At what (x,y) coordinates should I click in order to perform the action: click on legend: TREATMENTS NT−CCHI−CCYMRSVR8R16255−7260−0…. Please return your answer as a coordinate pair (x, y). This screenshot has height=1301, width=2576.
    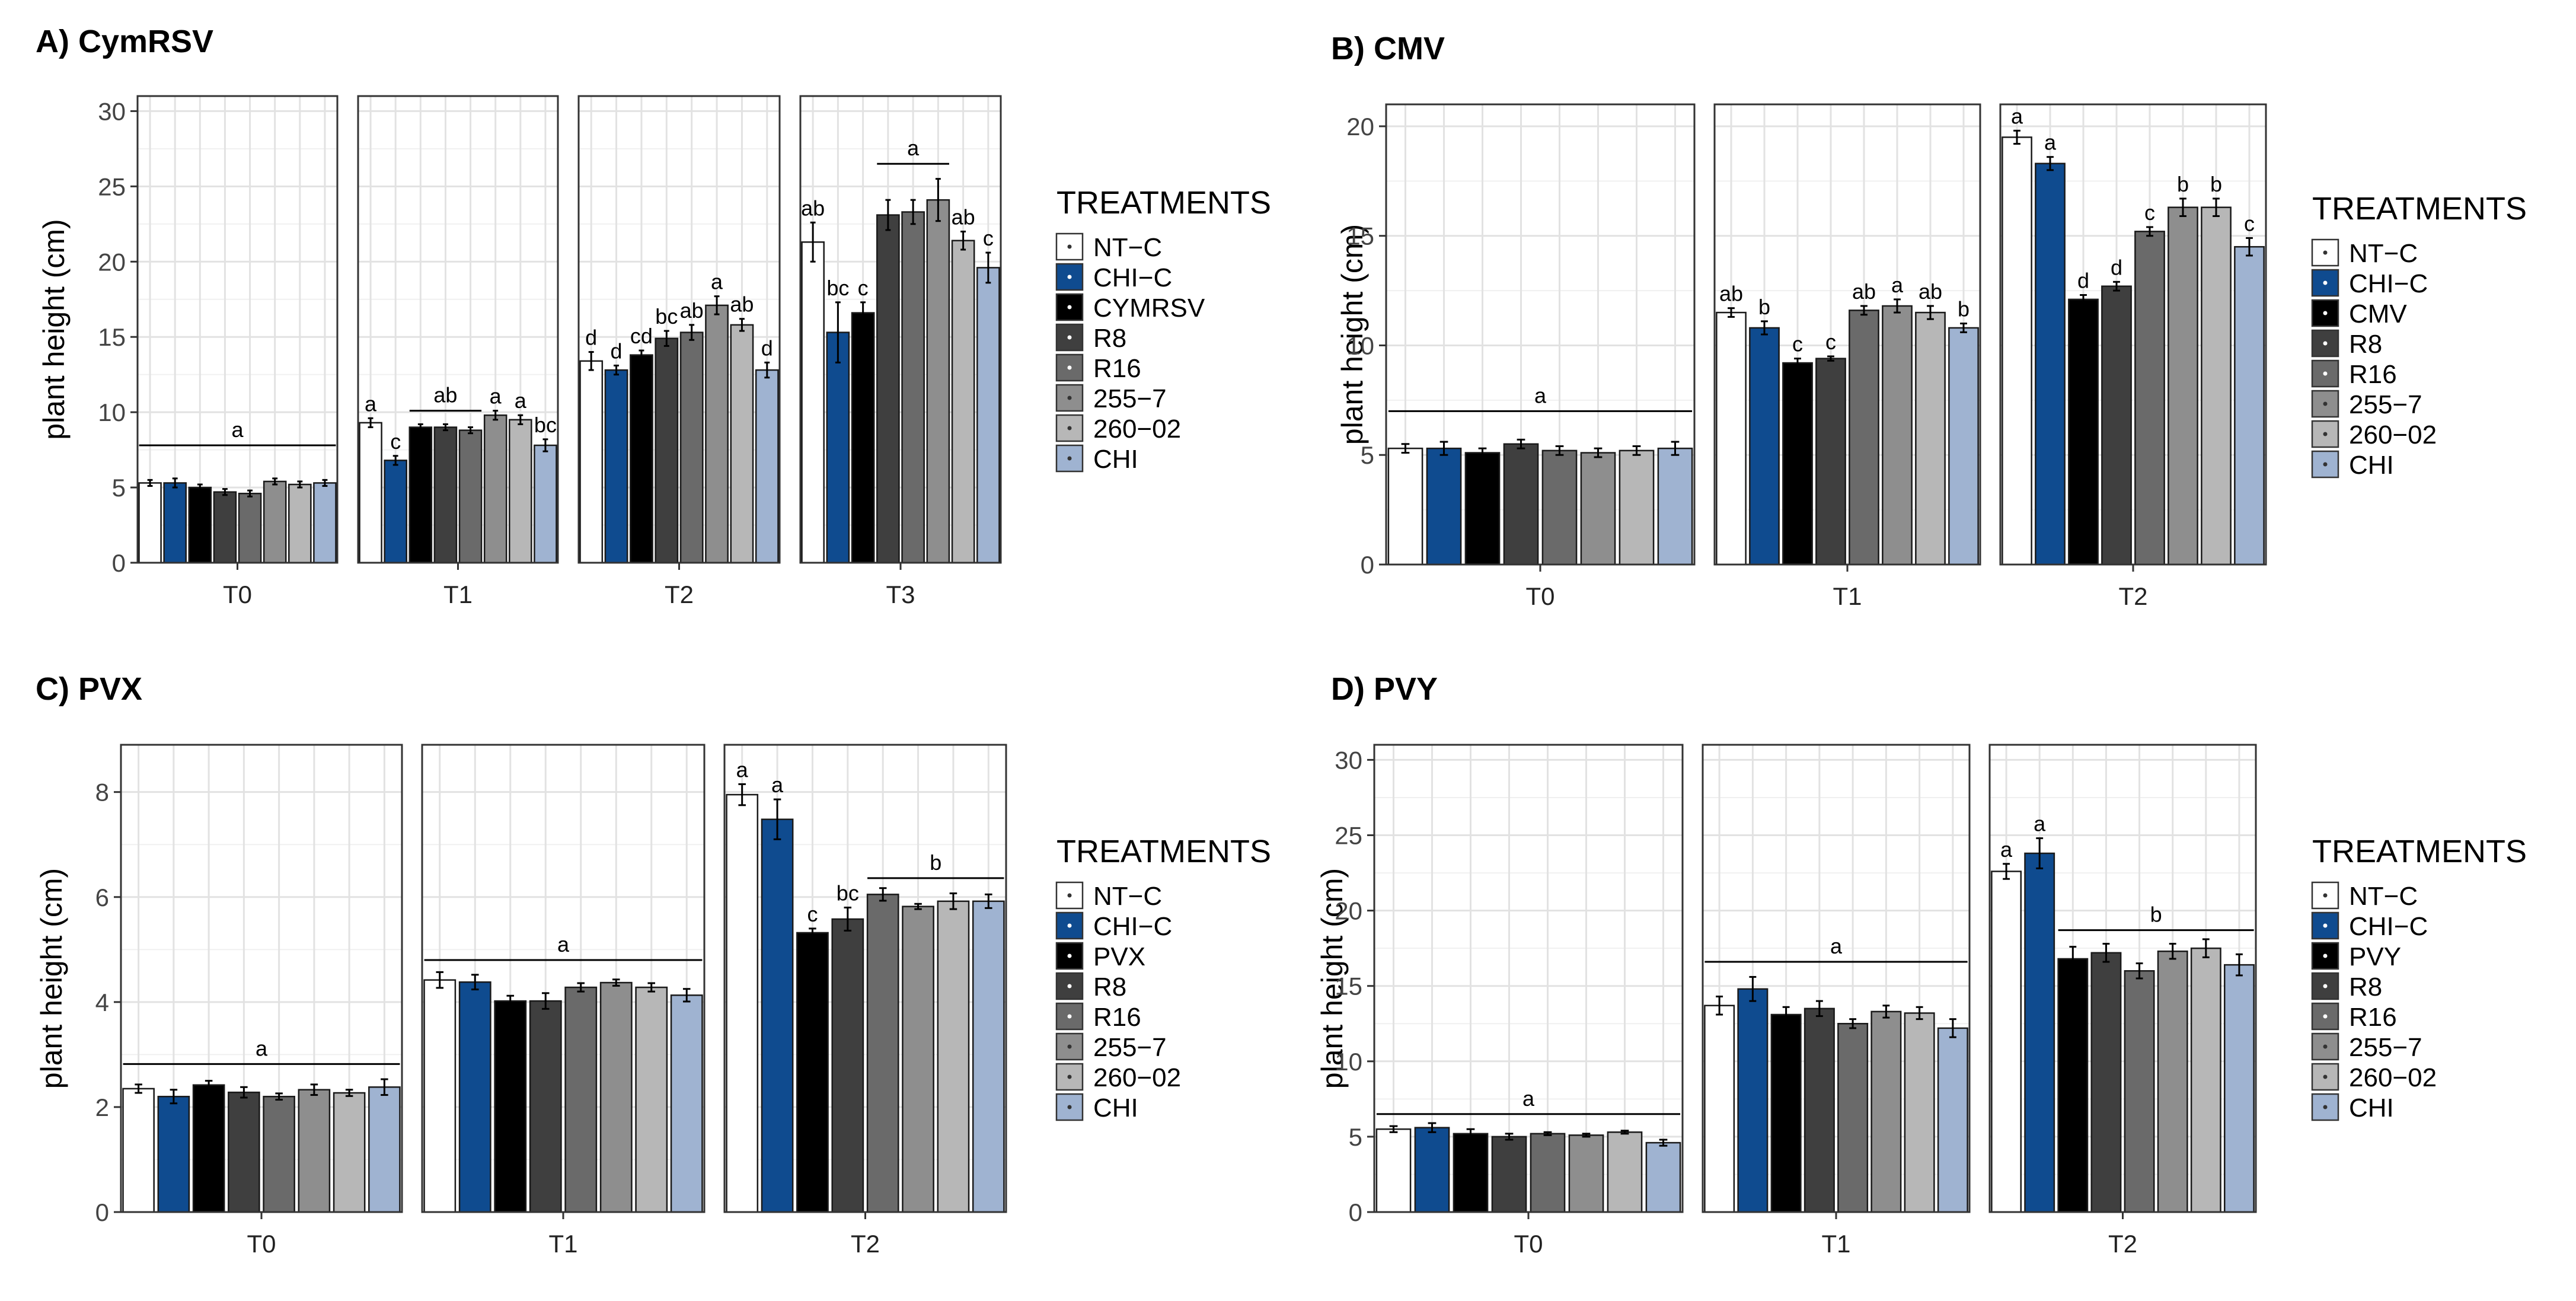
    Looking at the image, I should click on (1163, 329).